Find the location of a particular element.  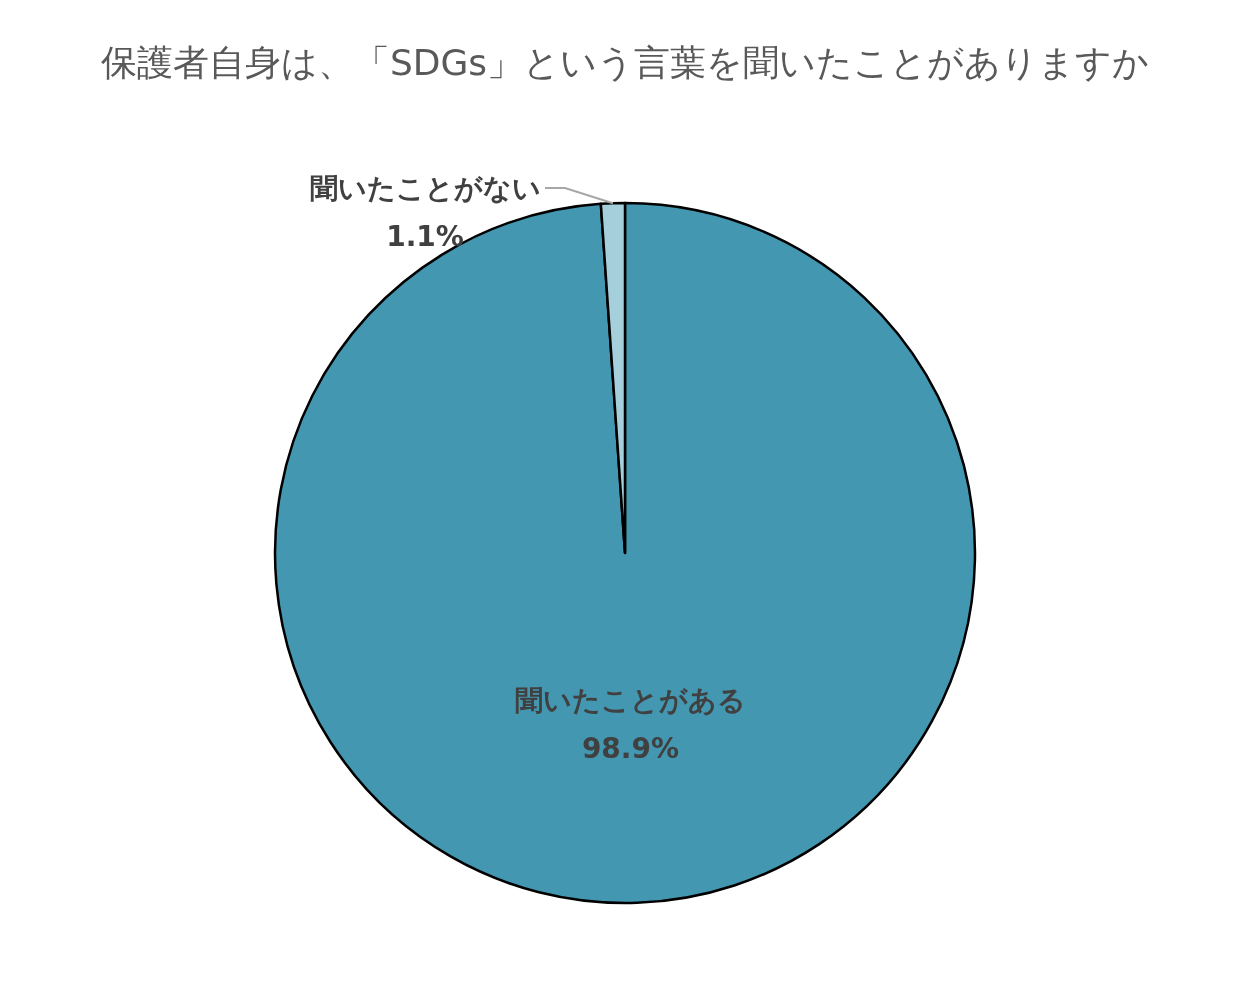

data-label: 98.9% is located at coordinates (630, 749).